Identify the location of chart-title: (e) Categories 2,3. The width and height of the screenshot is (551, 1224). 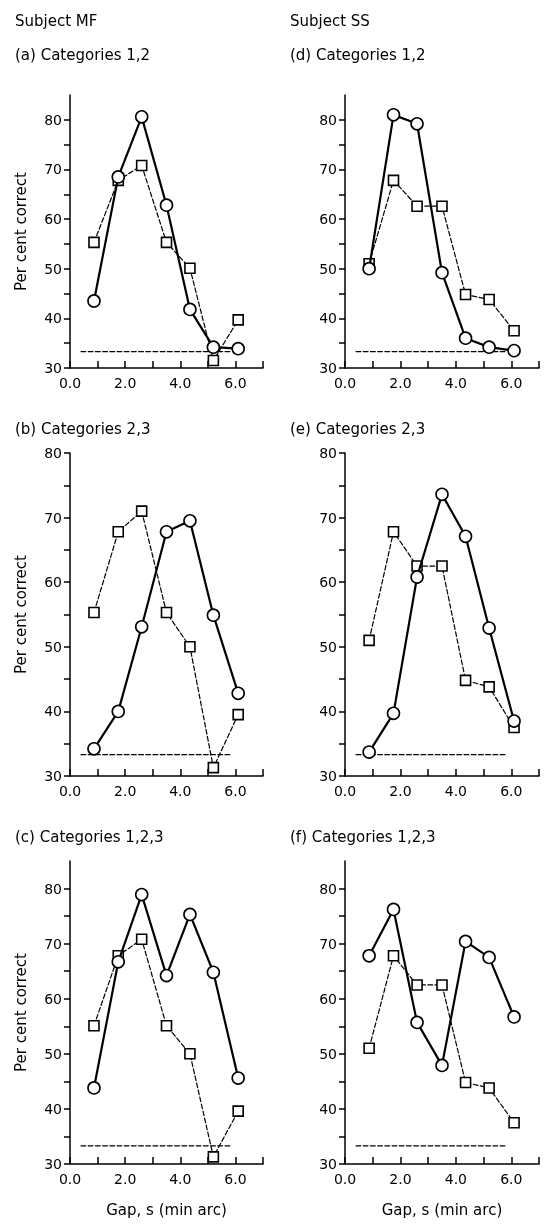
(358, 428).